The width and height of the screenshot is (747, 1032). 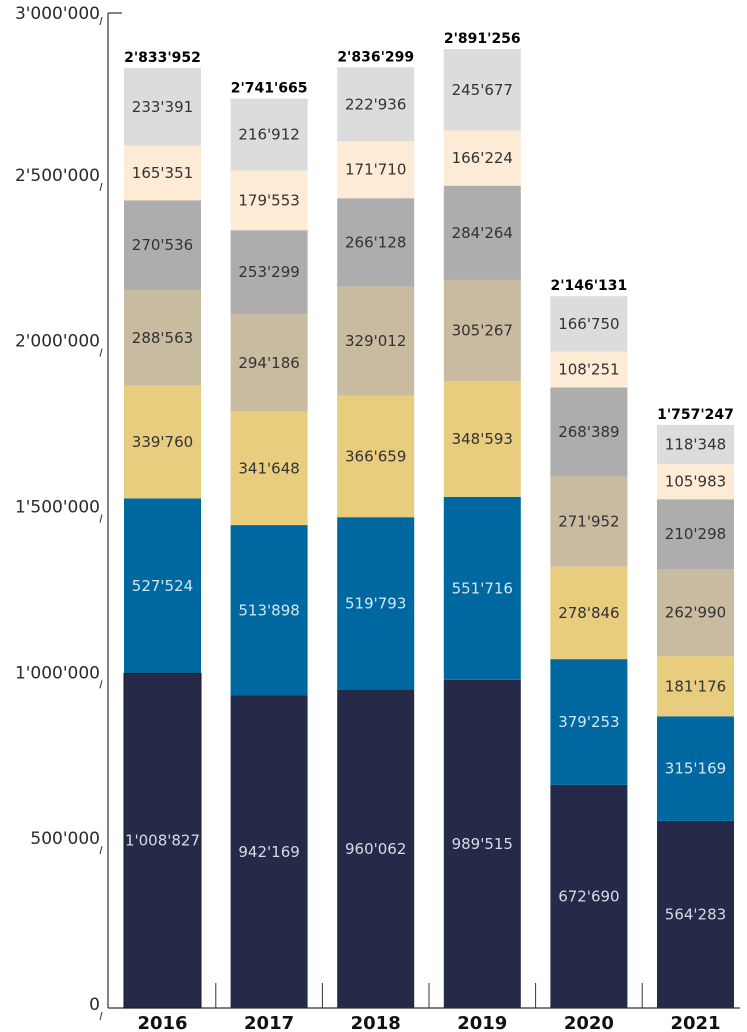 I want to click on x-tick-label: 2019, so click(x=482, y=1022).